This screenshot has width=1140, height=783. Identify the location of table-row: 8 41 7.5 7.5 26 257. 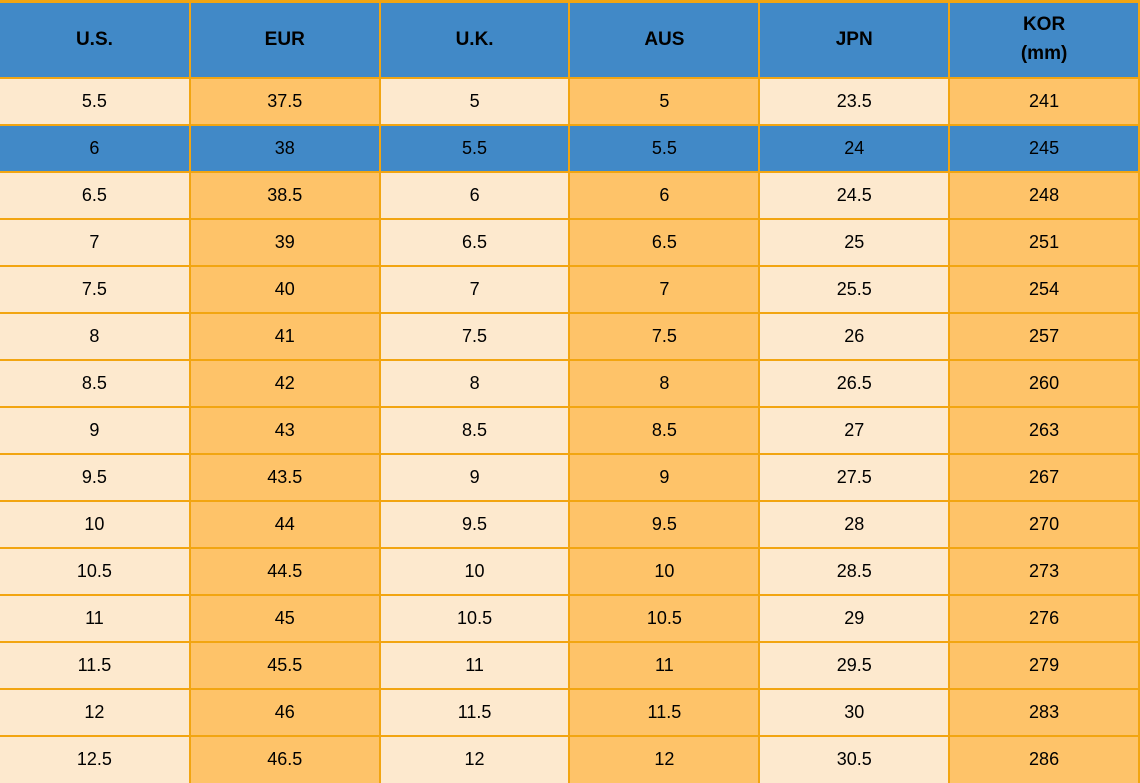
(570, 336).